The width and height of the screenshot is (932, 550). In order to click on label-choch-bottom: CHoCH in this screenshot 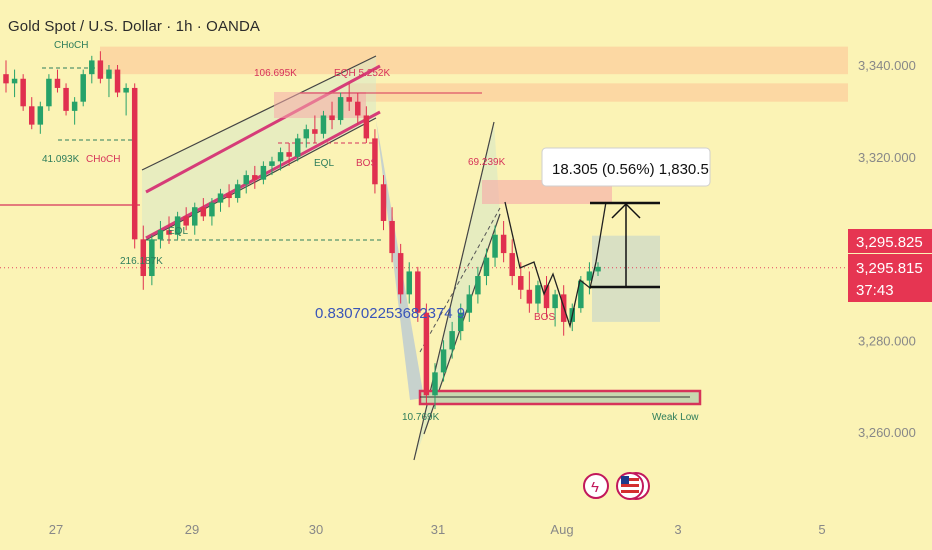, I will do `click(103, 159)`.